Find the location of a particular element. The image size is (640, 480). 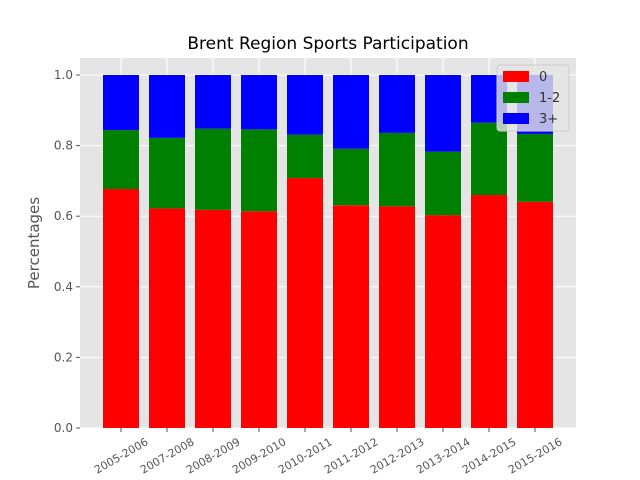

y-tick-label: 1.0 is located at coordinates (63, 75).